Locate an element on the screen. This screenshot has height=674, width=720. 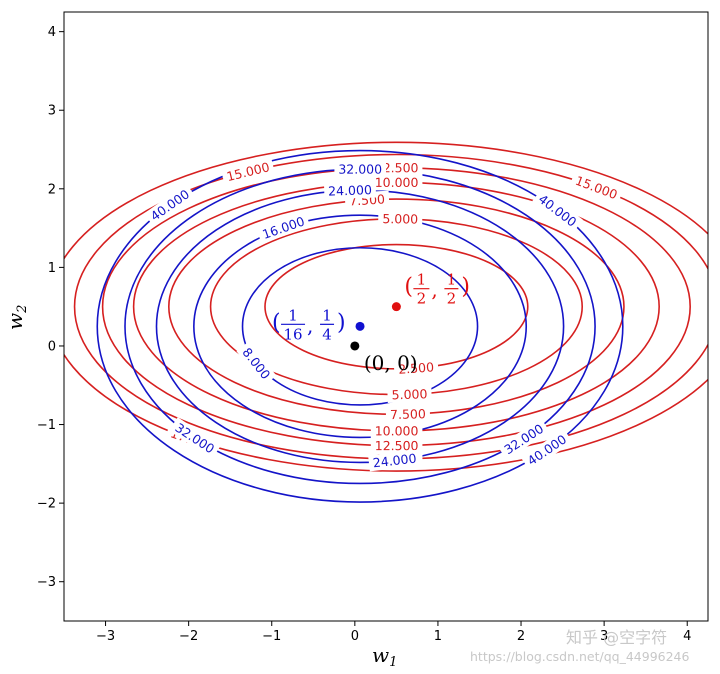
svg-text: 15.000 is located at coordinates (248, 171).